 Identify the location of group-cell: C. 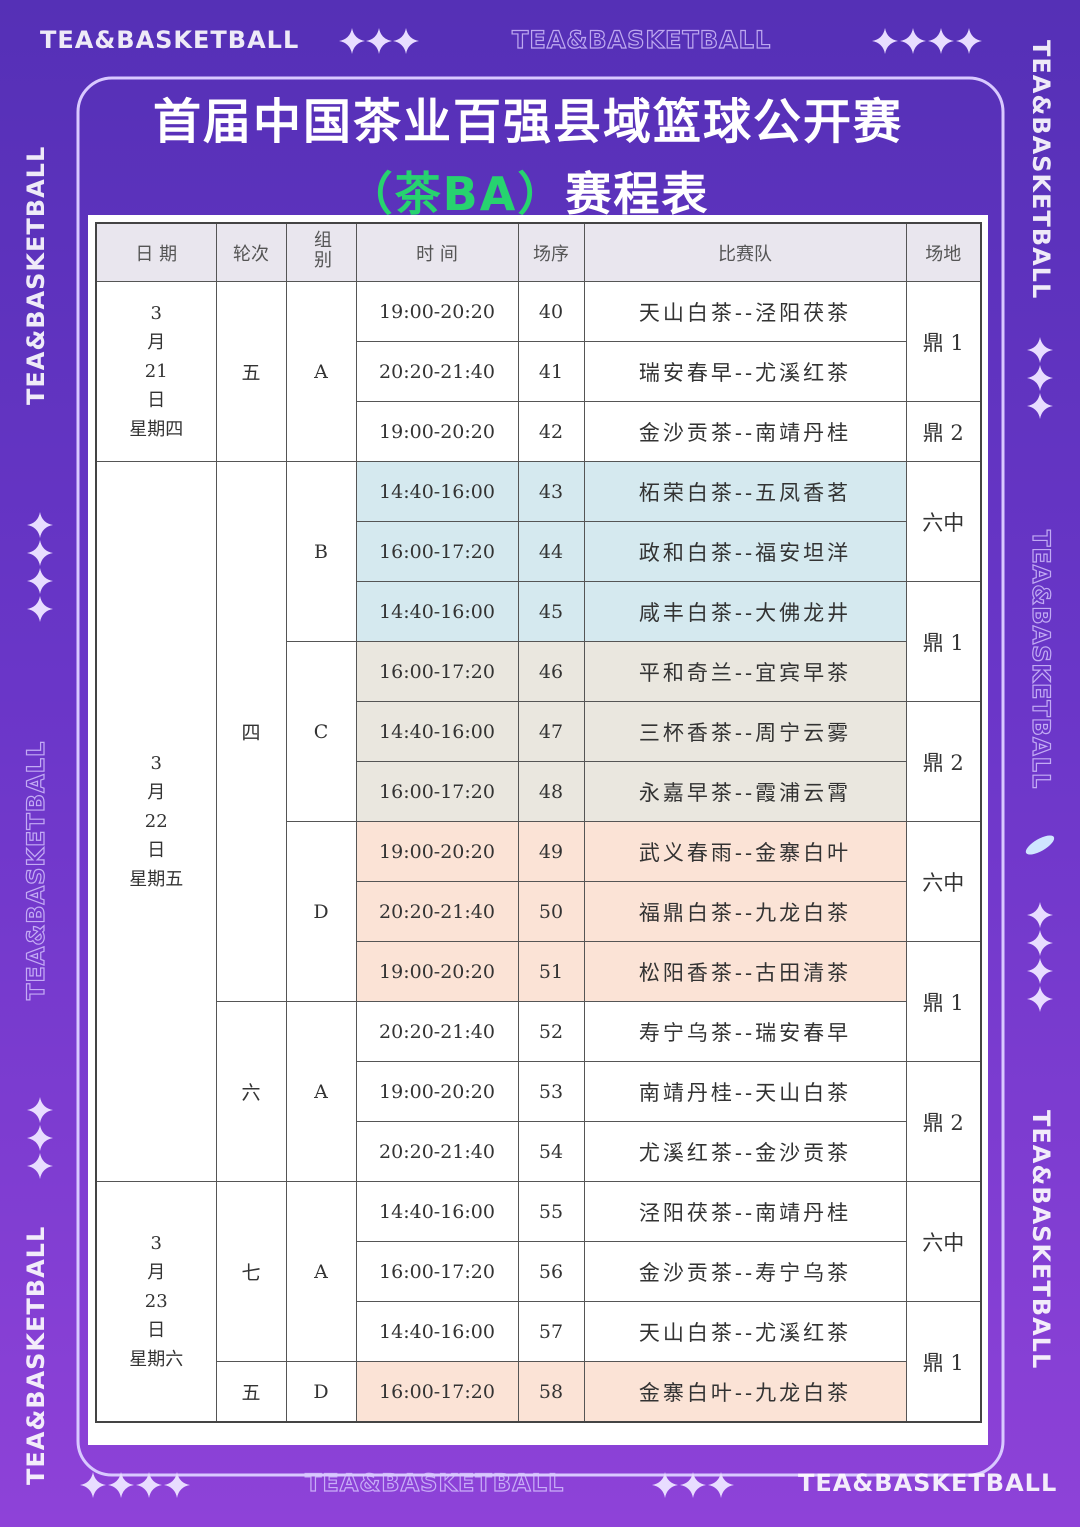
(321, 731).